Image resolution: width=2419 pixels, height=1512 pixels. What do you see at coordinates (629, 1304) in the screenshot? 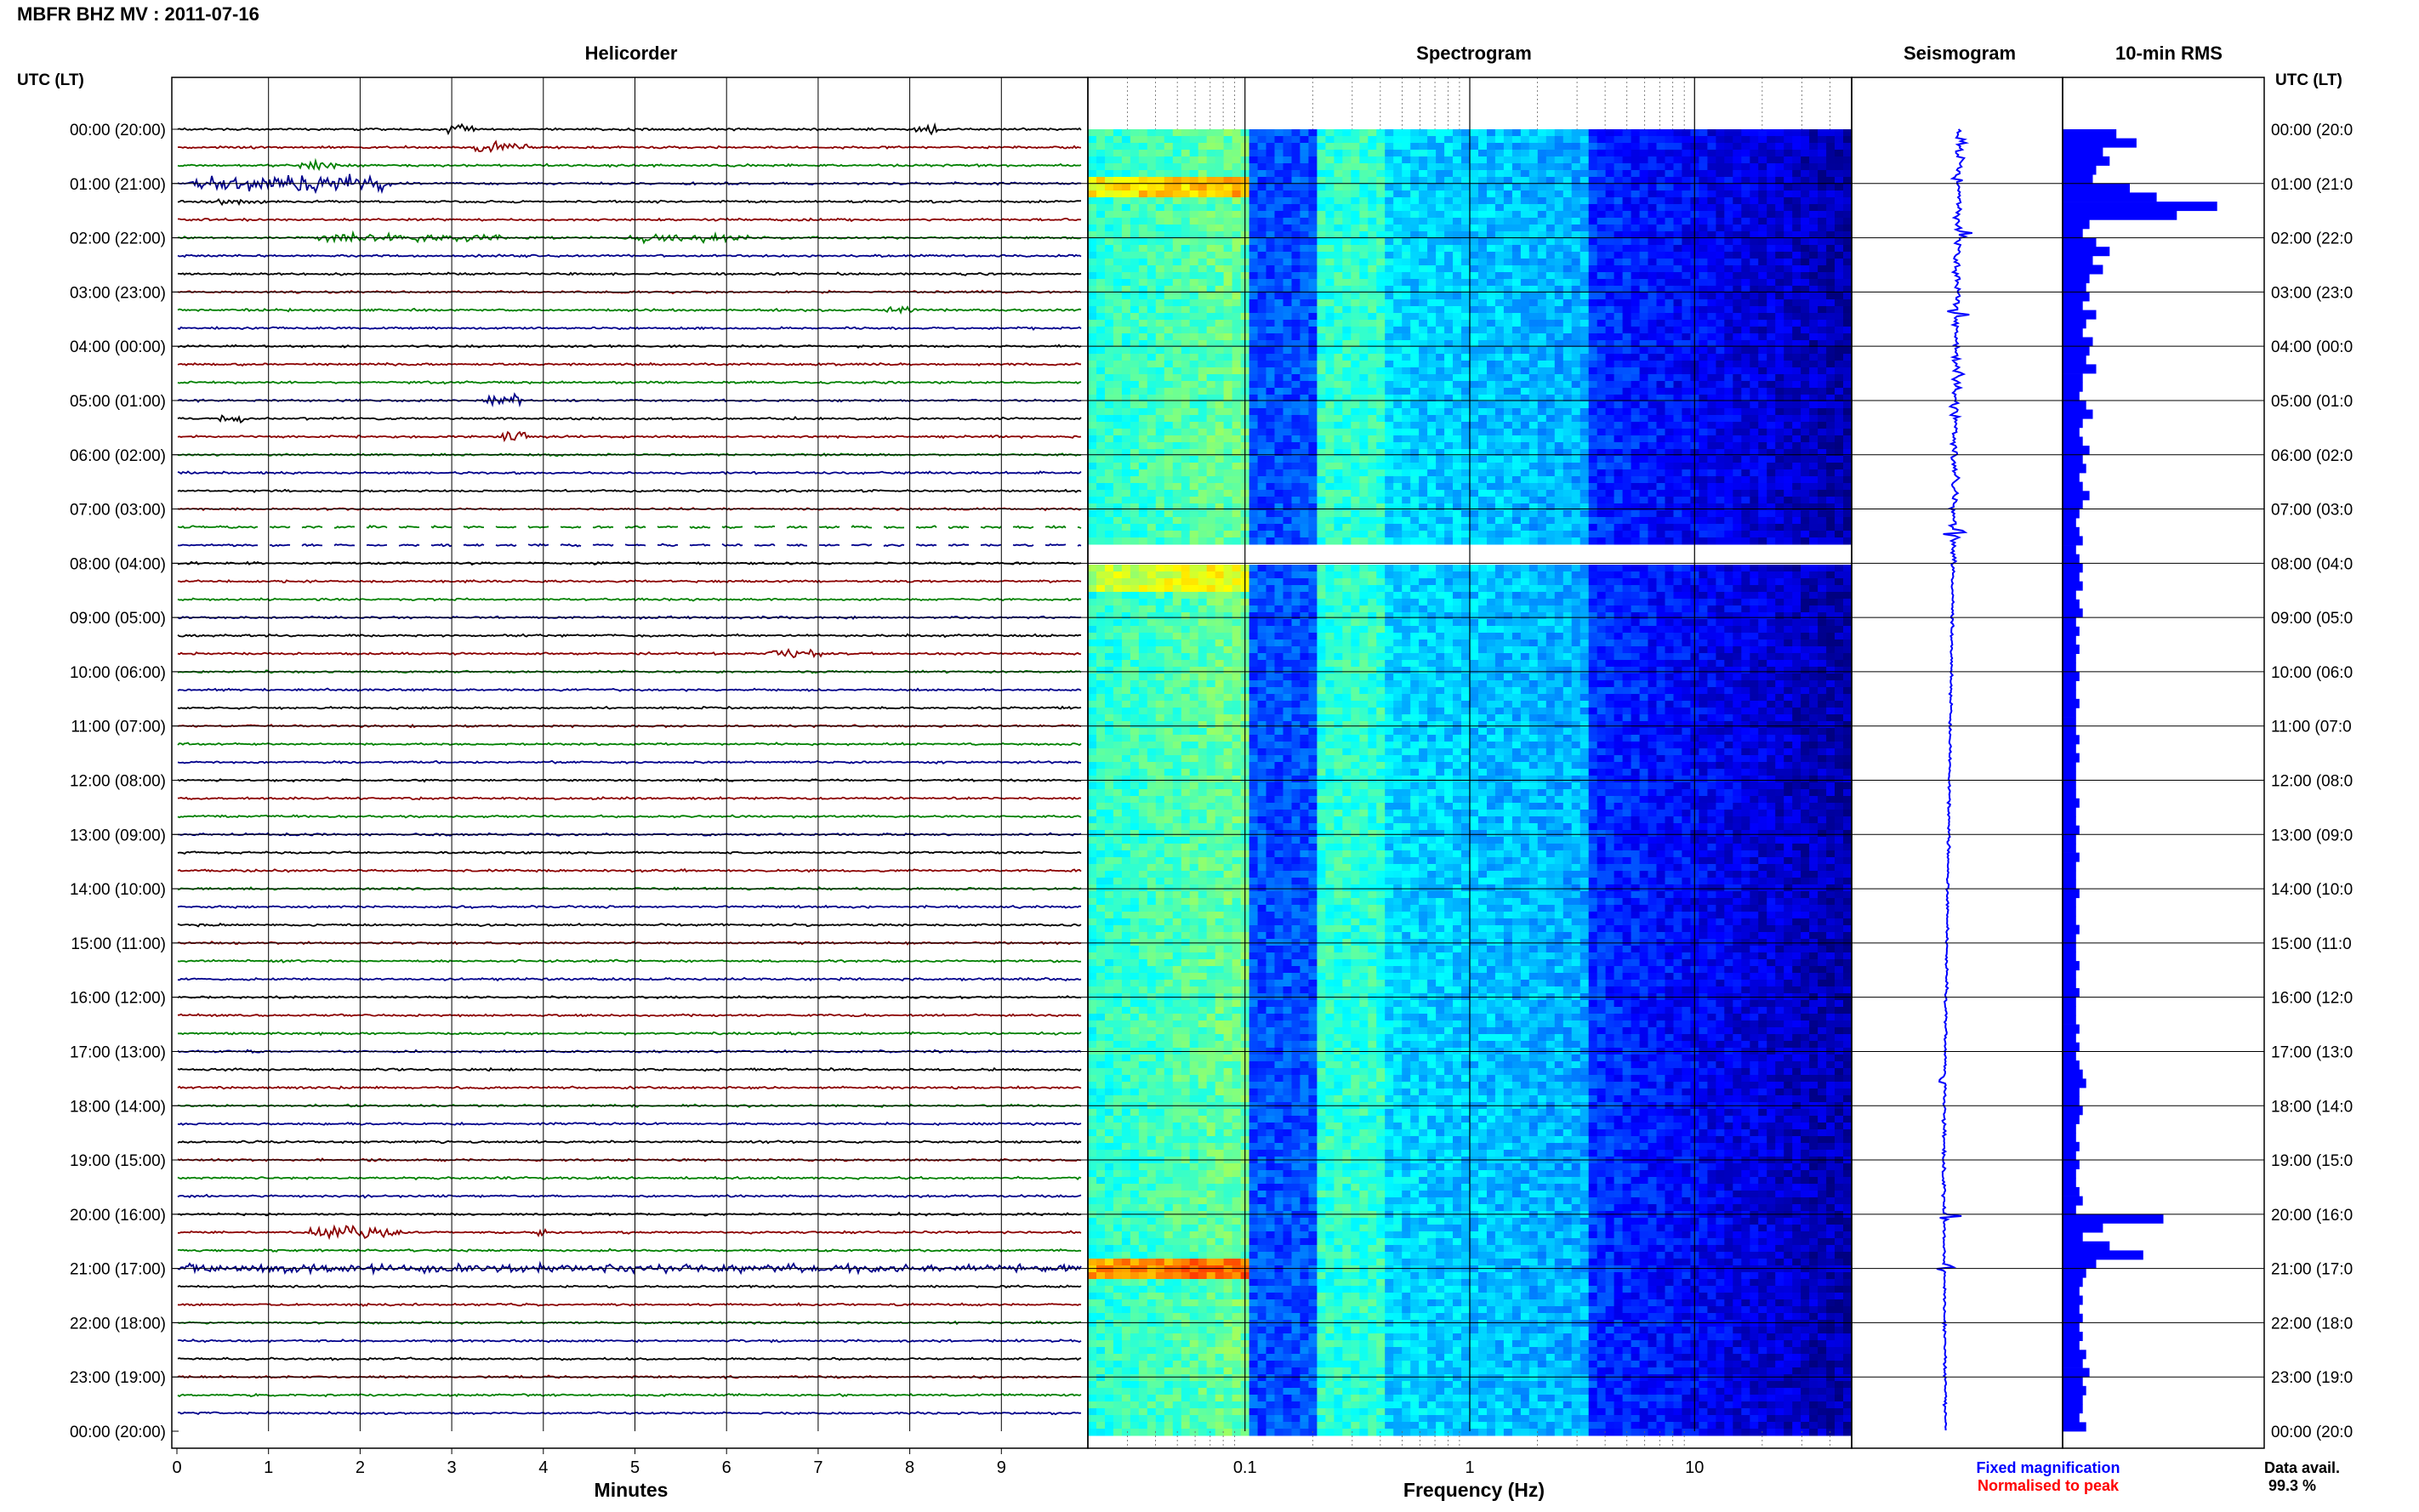
I see `helicorder-trace-line` at bounding box center [629, 1304].